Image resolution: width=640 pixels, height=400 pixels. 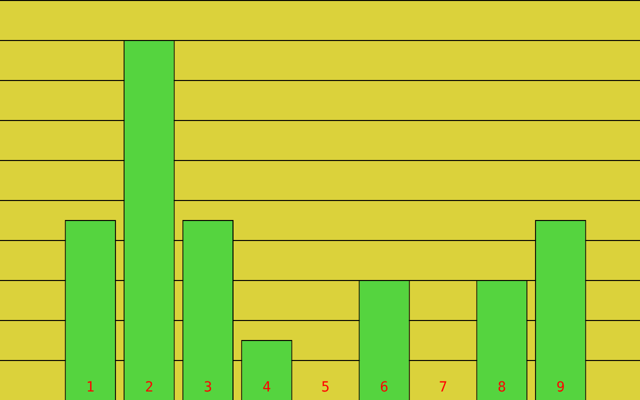 What do you see at coordinates (149, 388) in the screenshot?
I see `x-tick-label: 2` at bounding box center [149, 388].